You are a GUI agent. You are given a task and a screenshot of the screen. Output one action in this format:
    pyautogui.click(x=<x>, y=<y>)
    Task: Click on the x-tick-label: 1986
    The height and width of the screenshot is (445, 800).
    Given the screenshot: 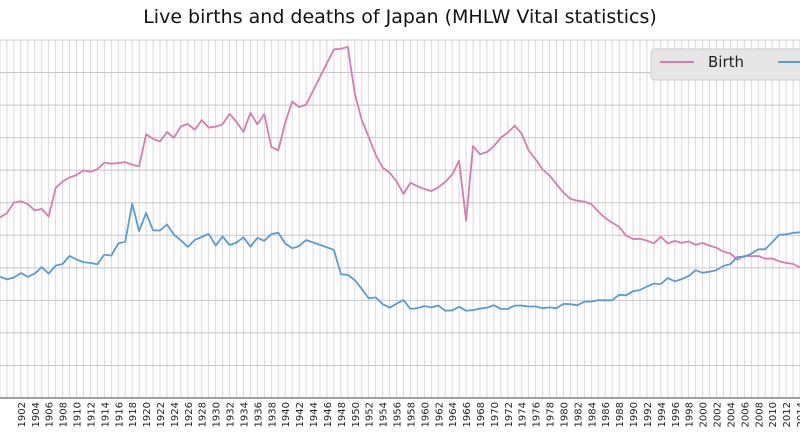 What is the action you would take?
    pyautogui.click(x=606, y=414)
    